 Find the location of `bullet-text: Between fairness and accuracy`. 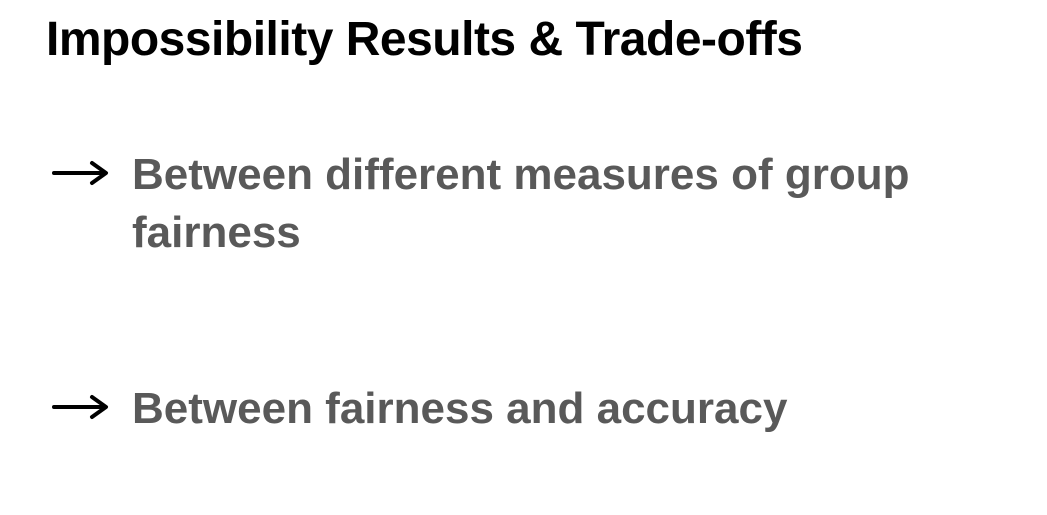

bullet-text: Between fairness and accuracy is located at coordinates (460, 408).